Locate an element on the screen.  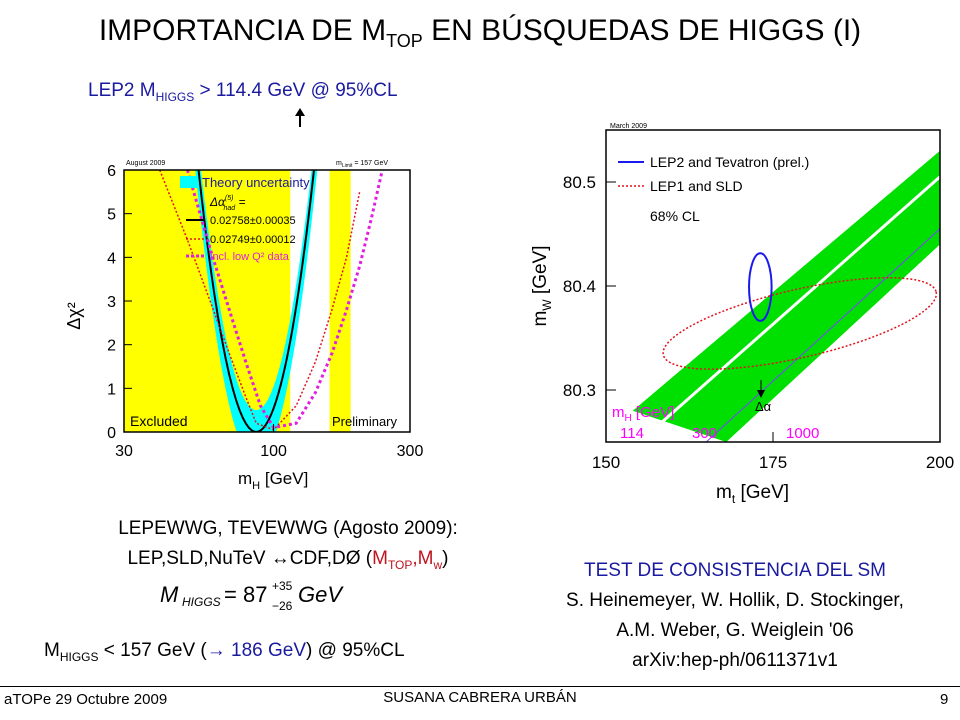
curve-dotted is located at coordinates (260, 300).